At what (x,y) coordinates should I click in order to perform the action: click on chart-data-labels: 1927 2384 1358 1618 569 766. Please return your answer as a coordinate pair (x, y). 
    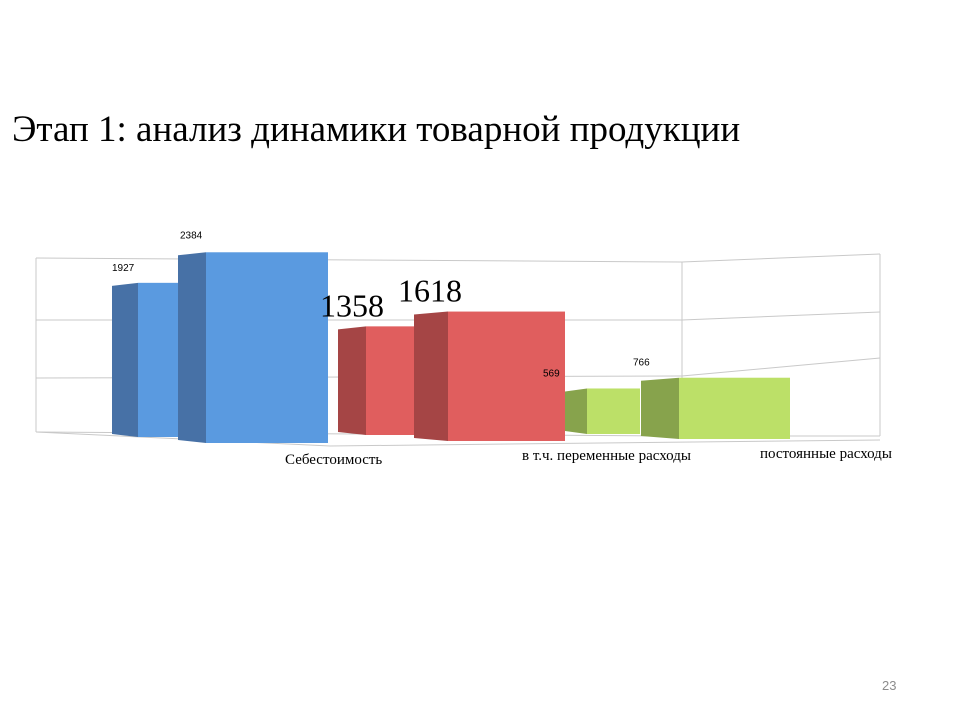
    Looking at the image, I should click on (381, 304).